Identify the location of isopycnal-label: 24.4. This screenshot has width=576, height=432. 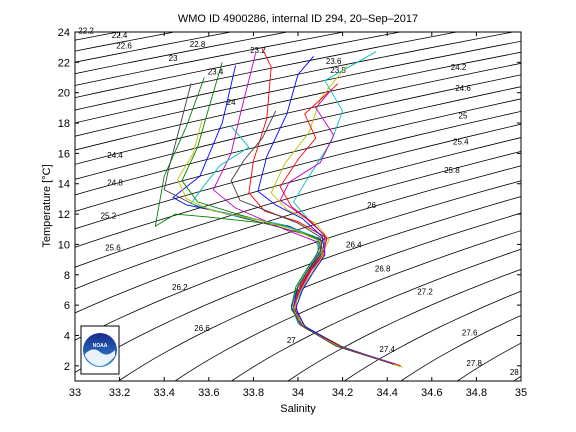
(115, 155).